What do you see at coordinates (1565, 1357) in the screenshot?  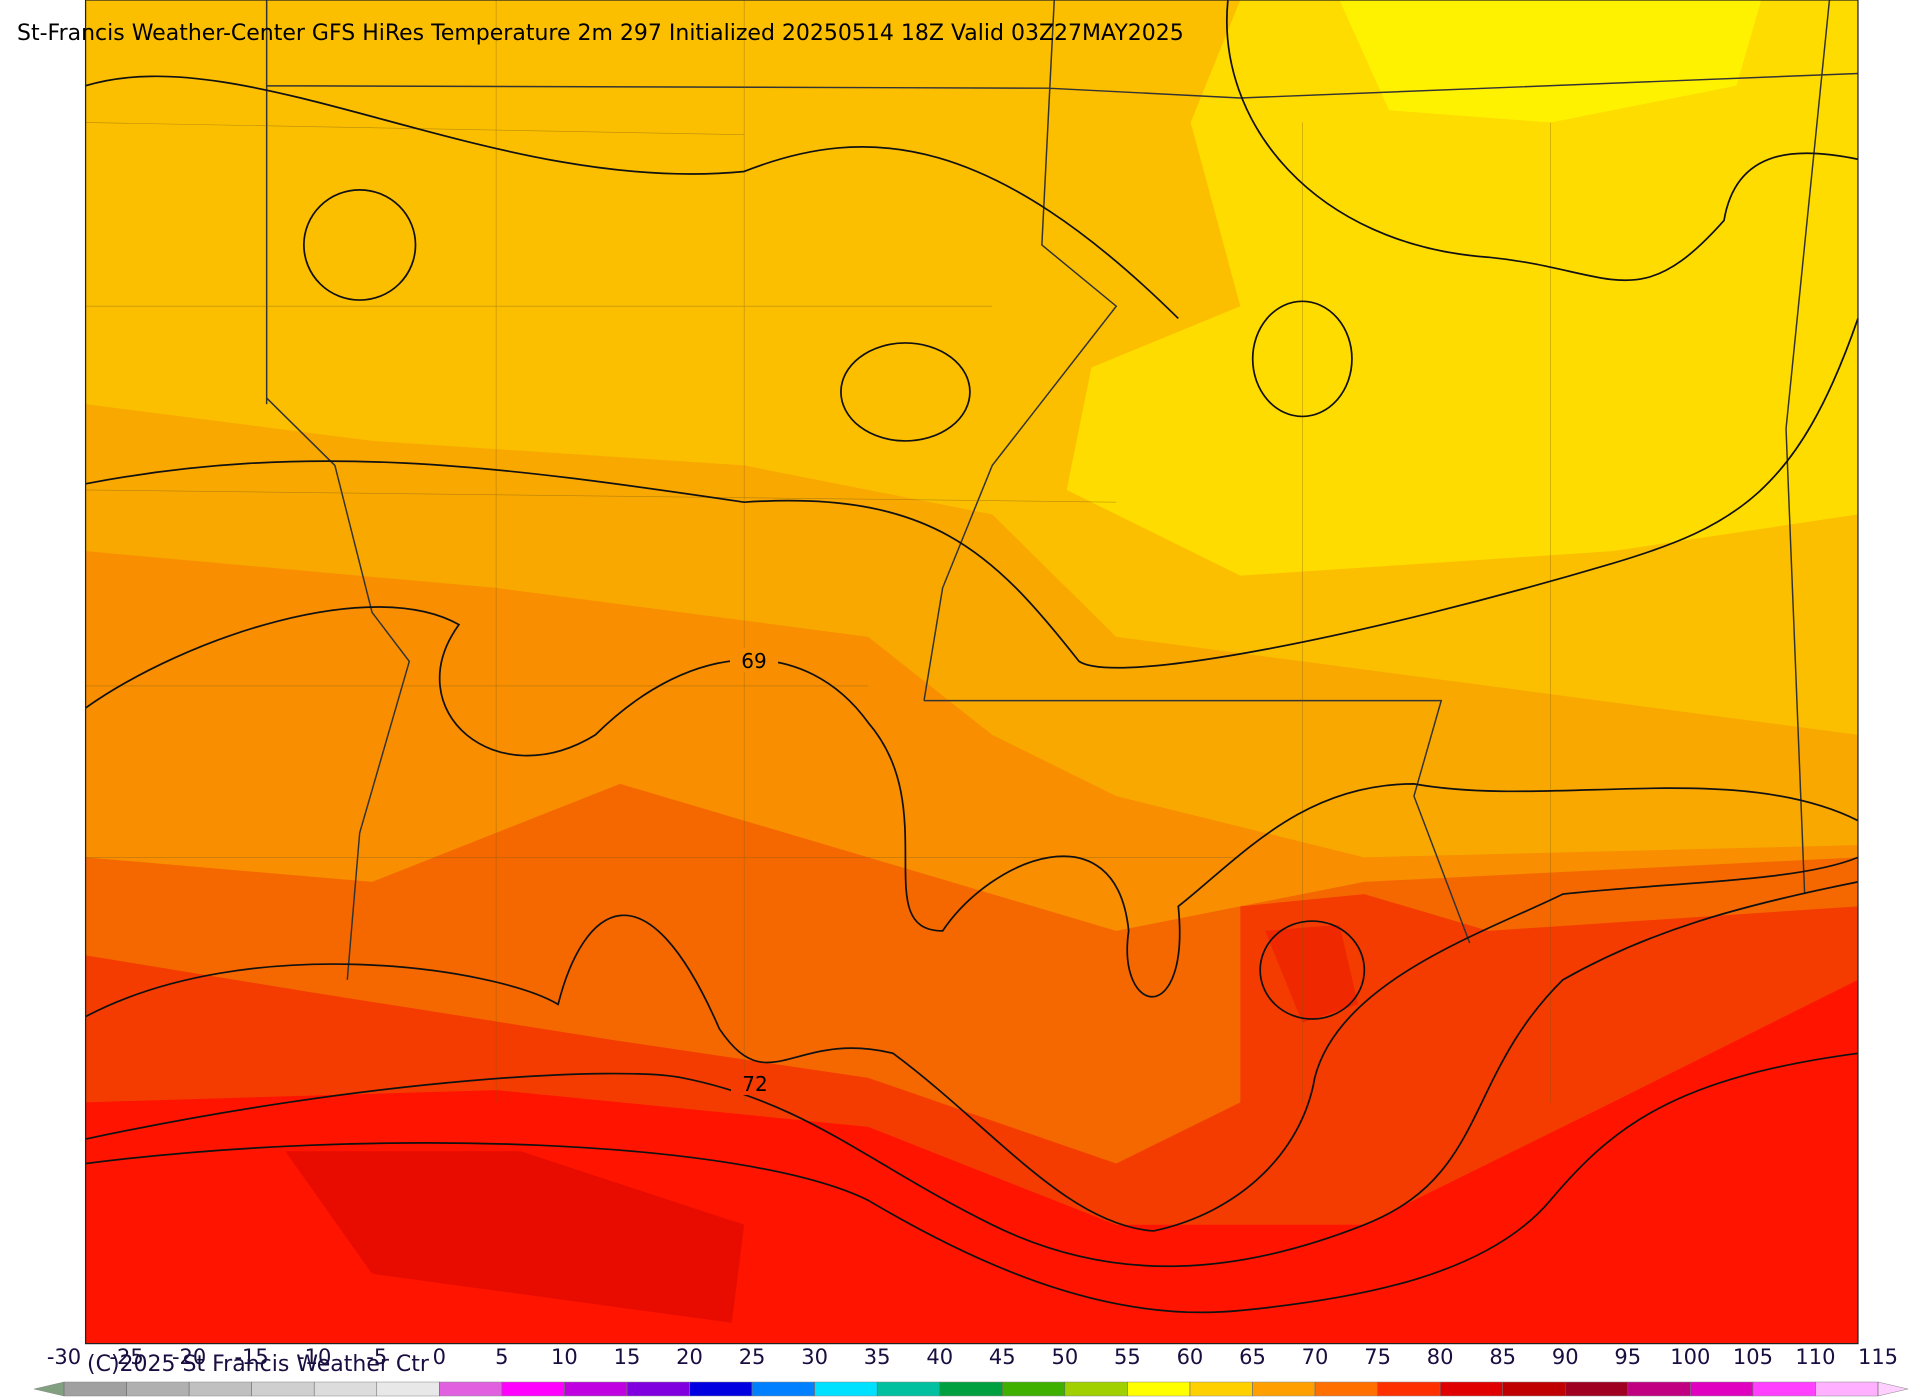 I see `colorbar-tick-label: 90` at bounding box center [1565, 1357].